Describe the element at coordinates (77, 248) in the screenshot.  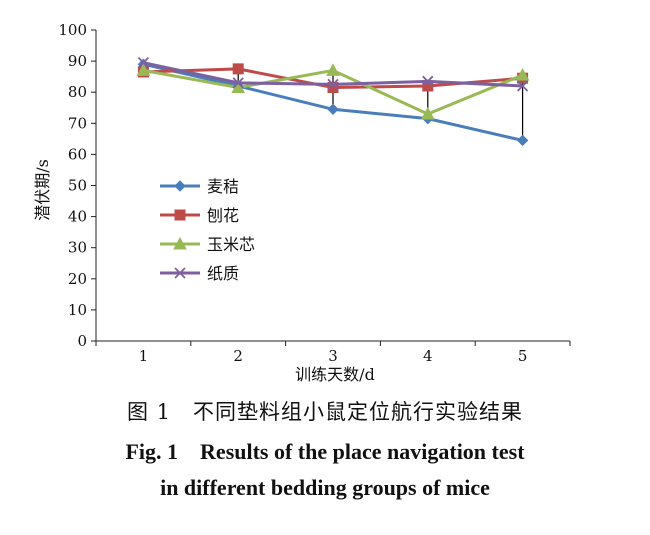
I see `y-tick-label: 30` at that location.